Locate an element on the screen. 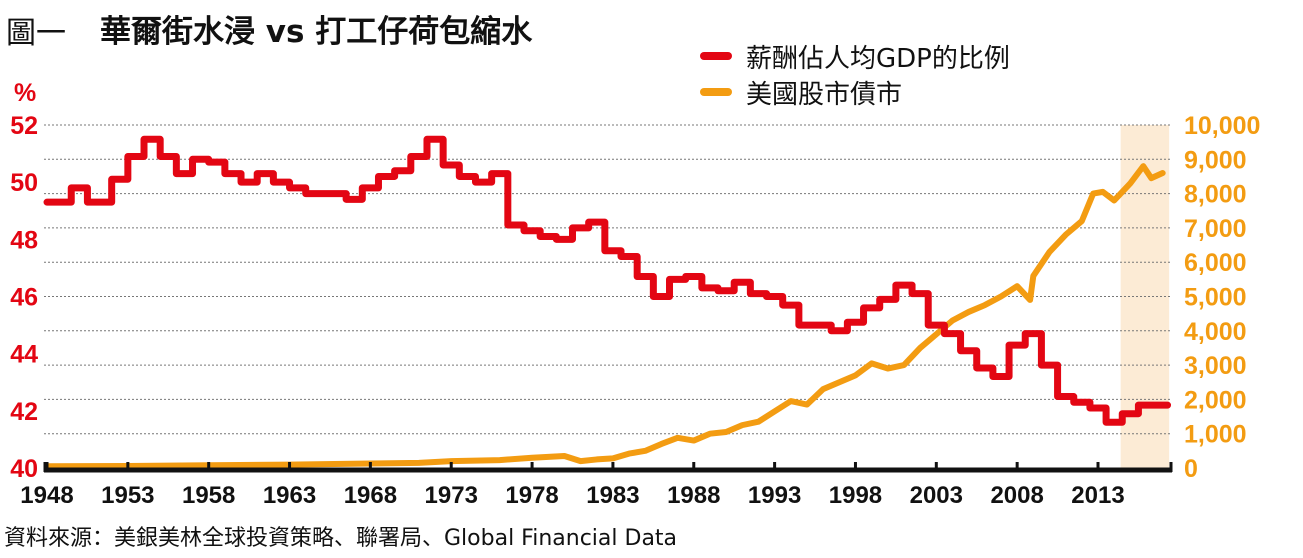  legend-item-market: 美國股市債市 is located at coordinates (855, 92).